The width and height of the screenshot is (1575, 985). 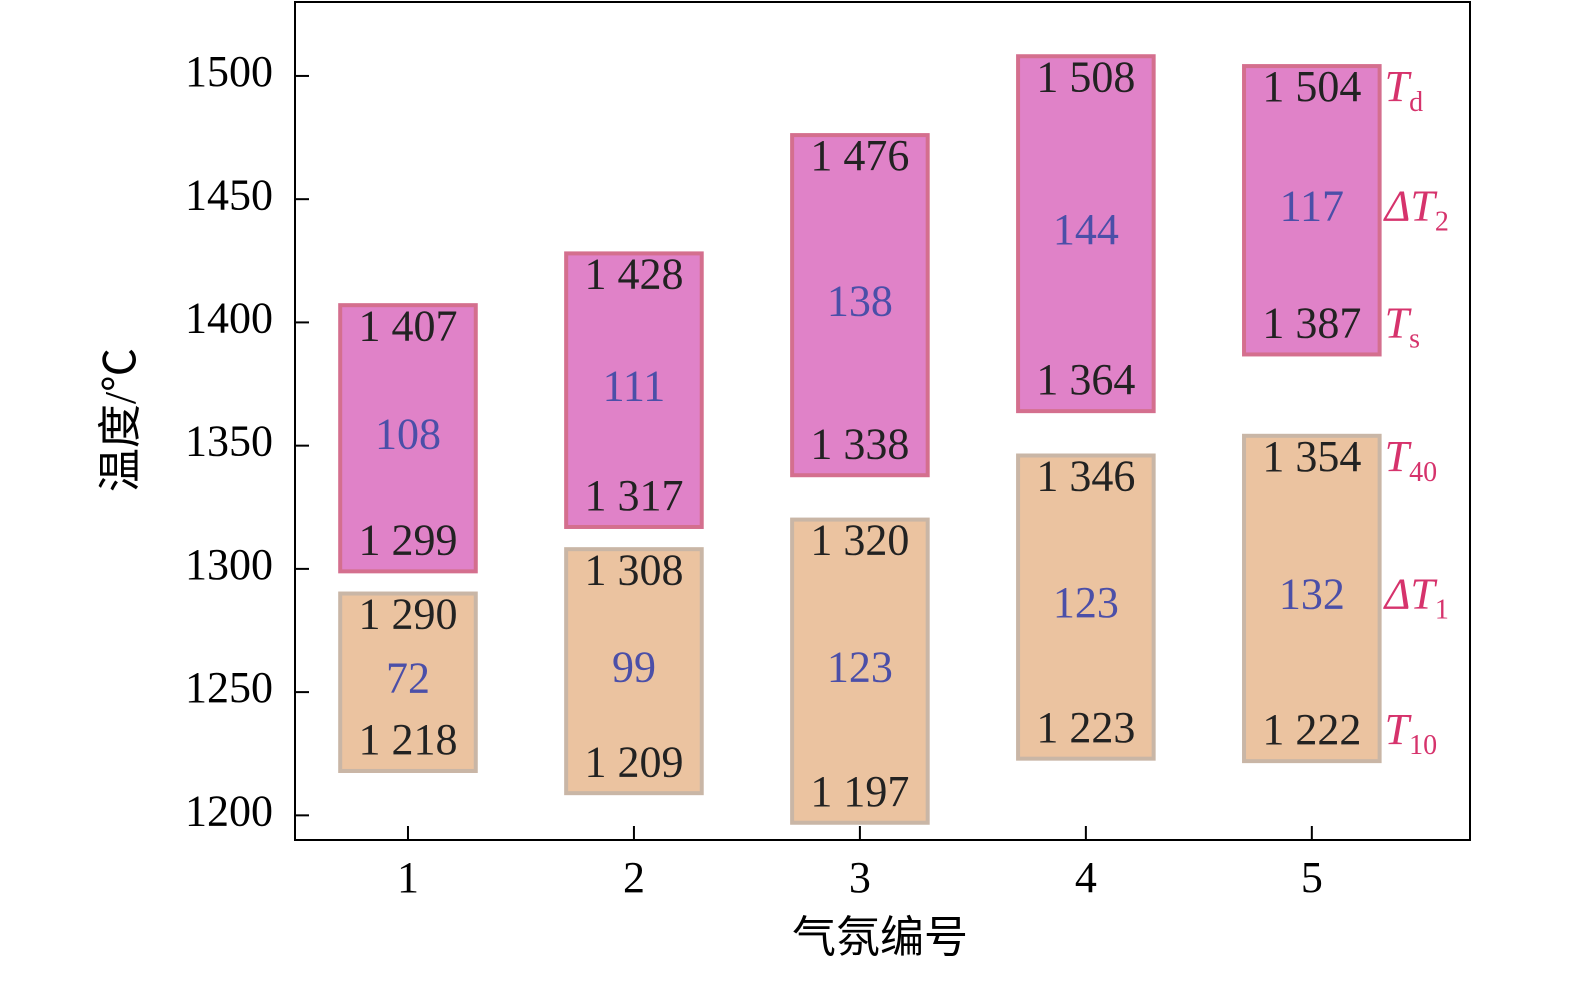 I want to click on y-tick-label: 1400, so click(x=229, y=318).